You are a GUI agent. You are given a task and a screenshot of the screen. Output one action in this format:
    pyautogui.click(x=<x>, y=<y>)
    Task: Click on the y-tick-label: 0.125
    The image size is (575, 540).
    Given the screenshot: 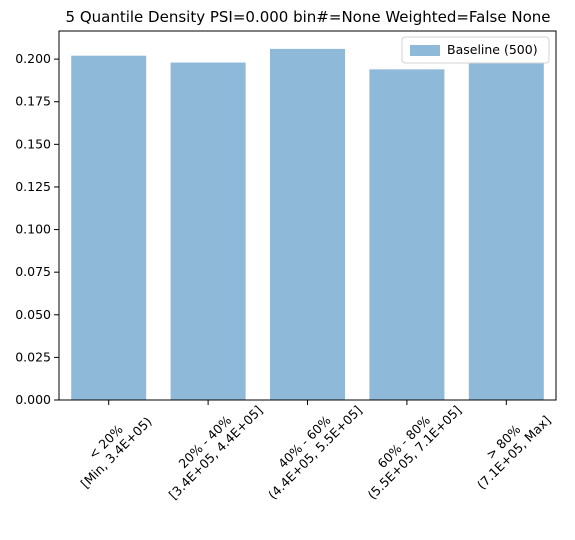 What is the action you would take?
    pyautogui.click(x=33, y=186)
    